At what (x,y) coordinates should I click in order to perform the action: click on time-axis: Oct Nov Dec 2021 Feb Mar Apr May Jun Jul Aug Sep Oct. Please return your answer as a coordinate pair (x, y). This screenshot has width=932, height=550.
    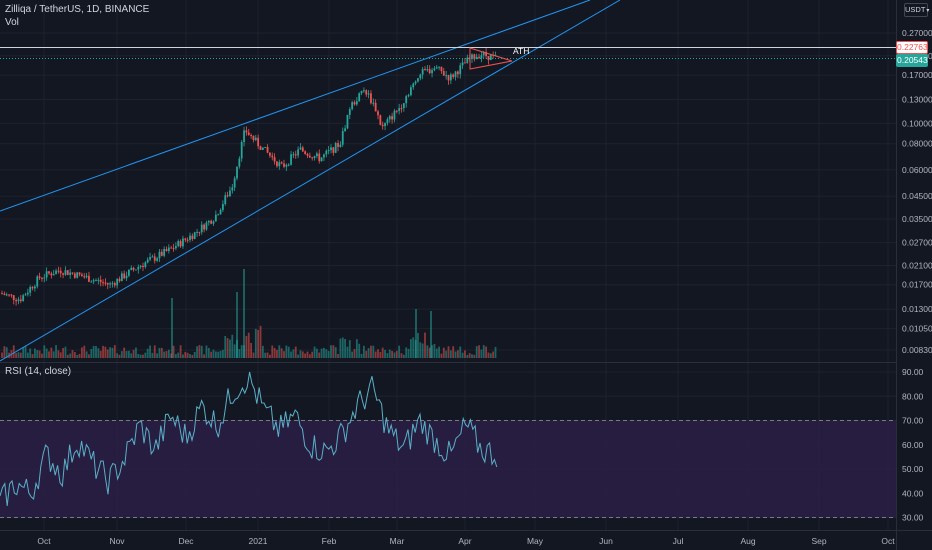
    Looking at the image, I should click on (466, 541).